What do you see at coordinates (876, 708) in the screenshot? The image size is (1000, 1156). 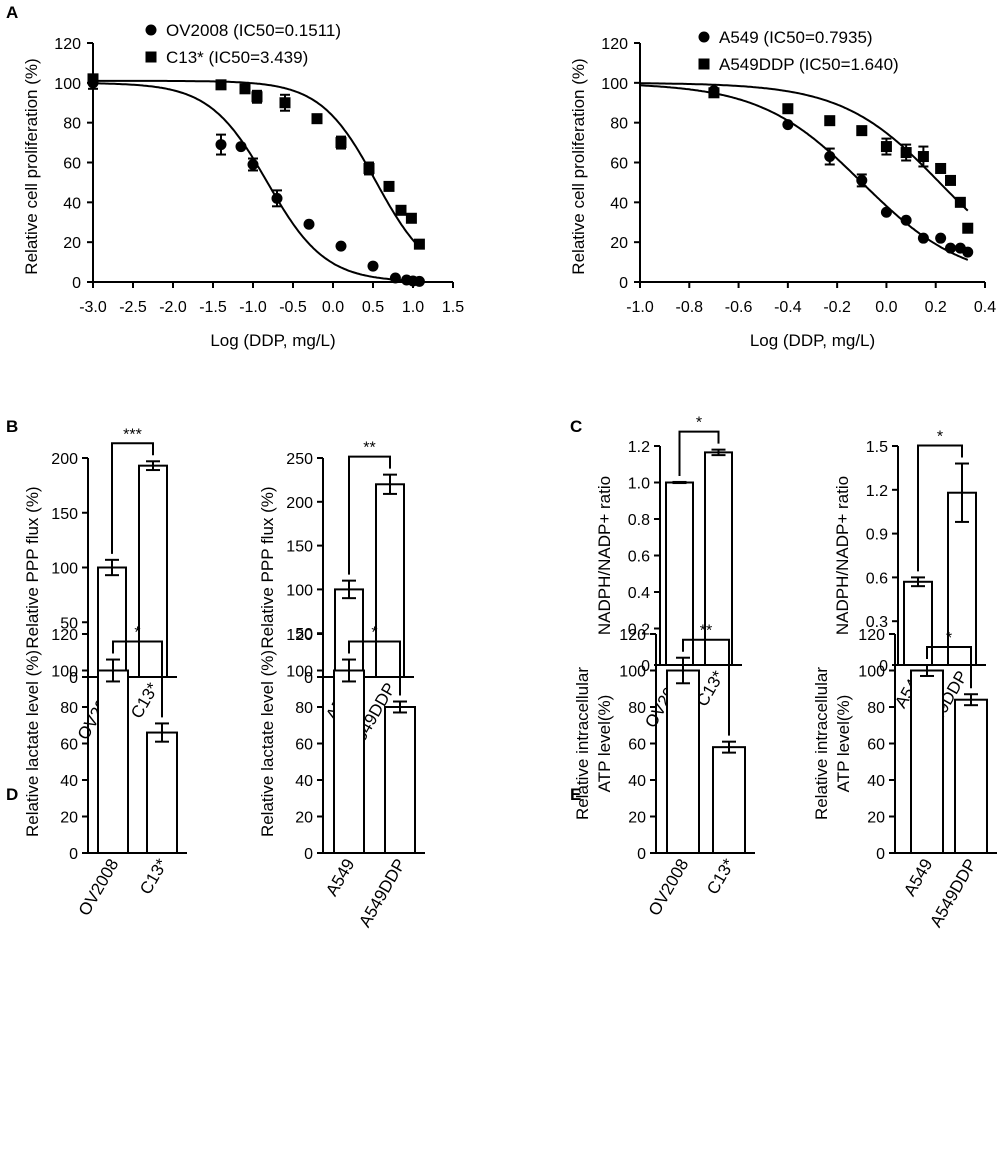 I see `y-tick-label: 80` at bounding box center [876, 708].